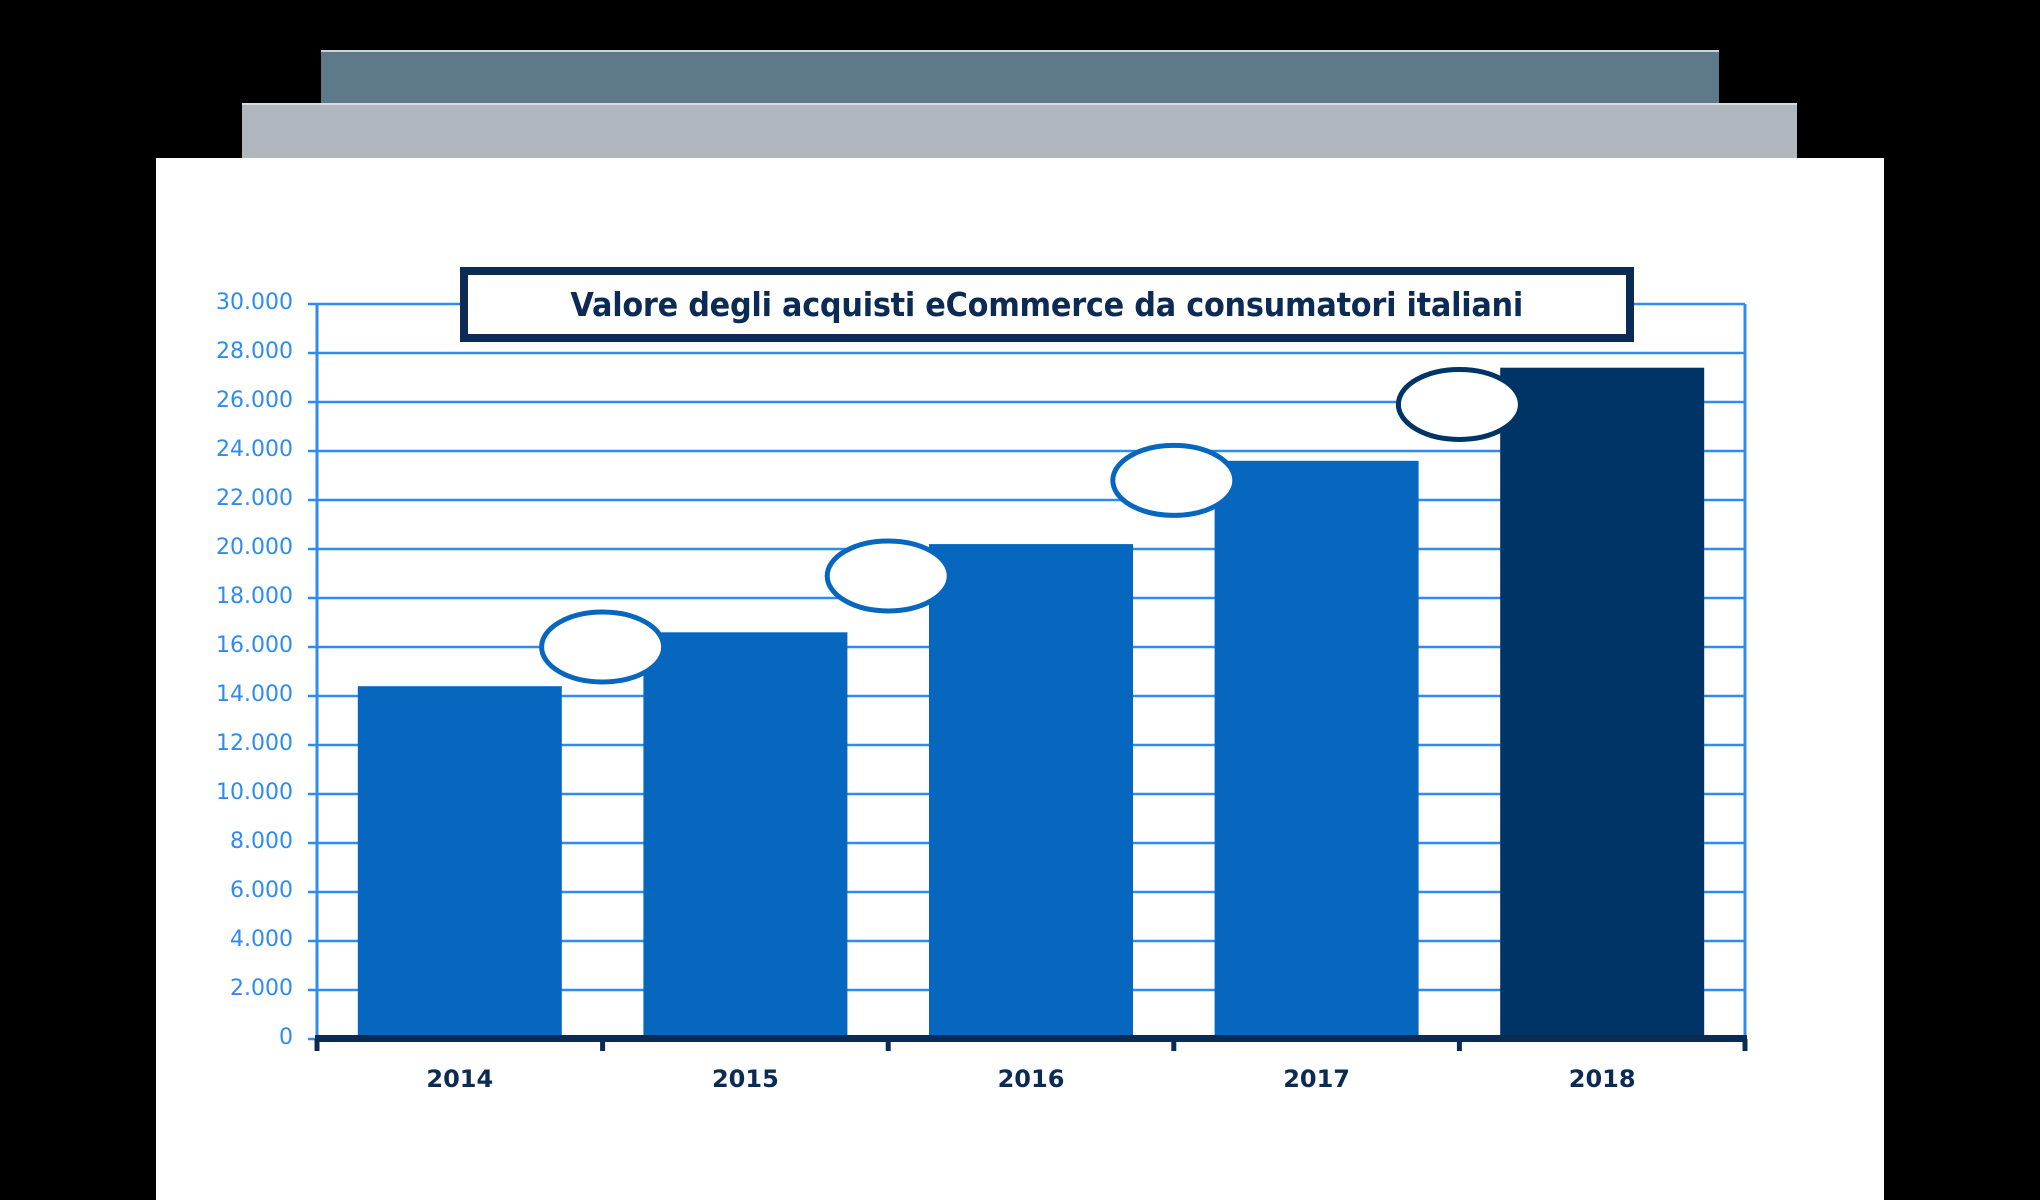  What do you see at coordinates (1316, 1079) in the screenshot?
I see `x-tick-label: 2017` at bounding box center [1316, 1079].